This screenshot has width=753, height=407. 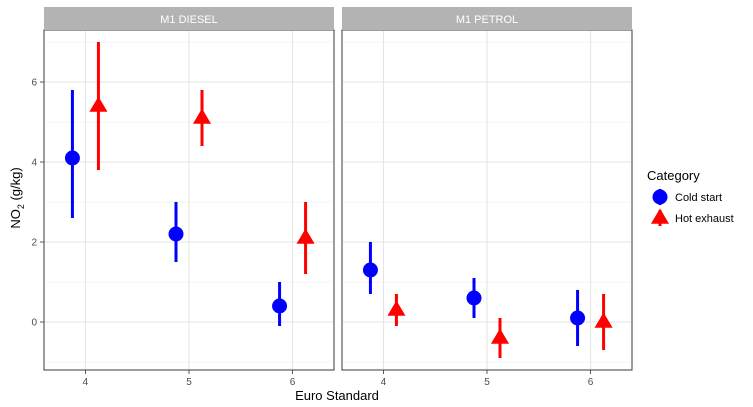 I want to click on y-tick-label: 2, so click(x=34, y=243).